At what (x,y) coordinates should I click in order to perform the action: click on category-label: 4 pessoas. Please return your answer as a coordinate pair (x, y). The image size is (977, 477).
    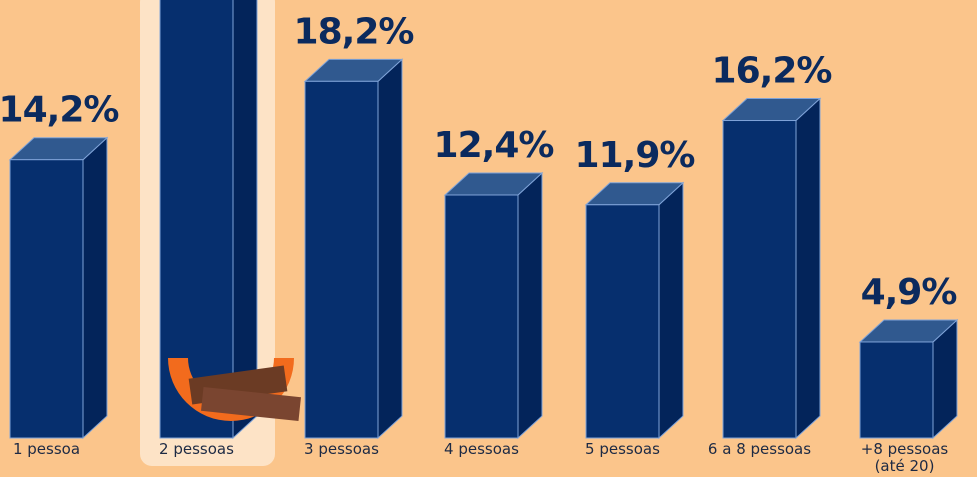
    Looking at the image, I should click on (481, 449).